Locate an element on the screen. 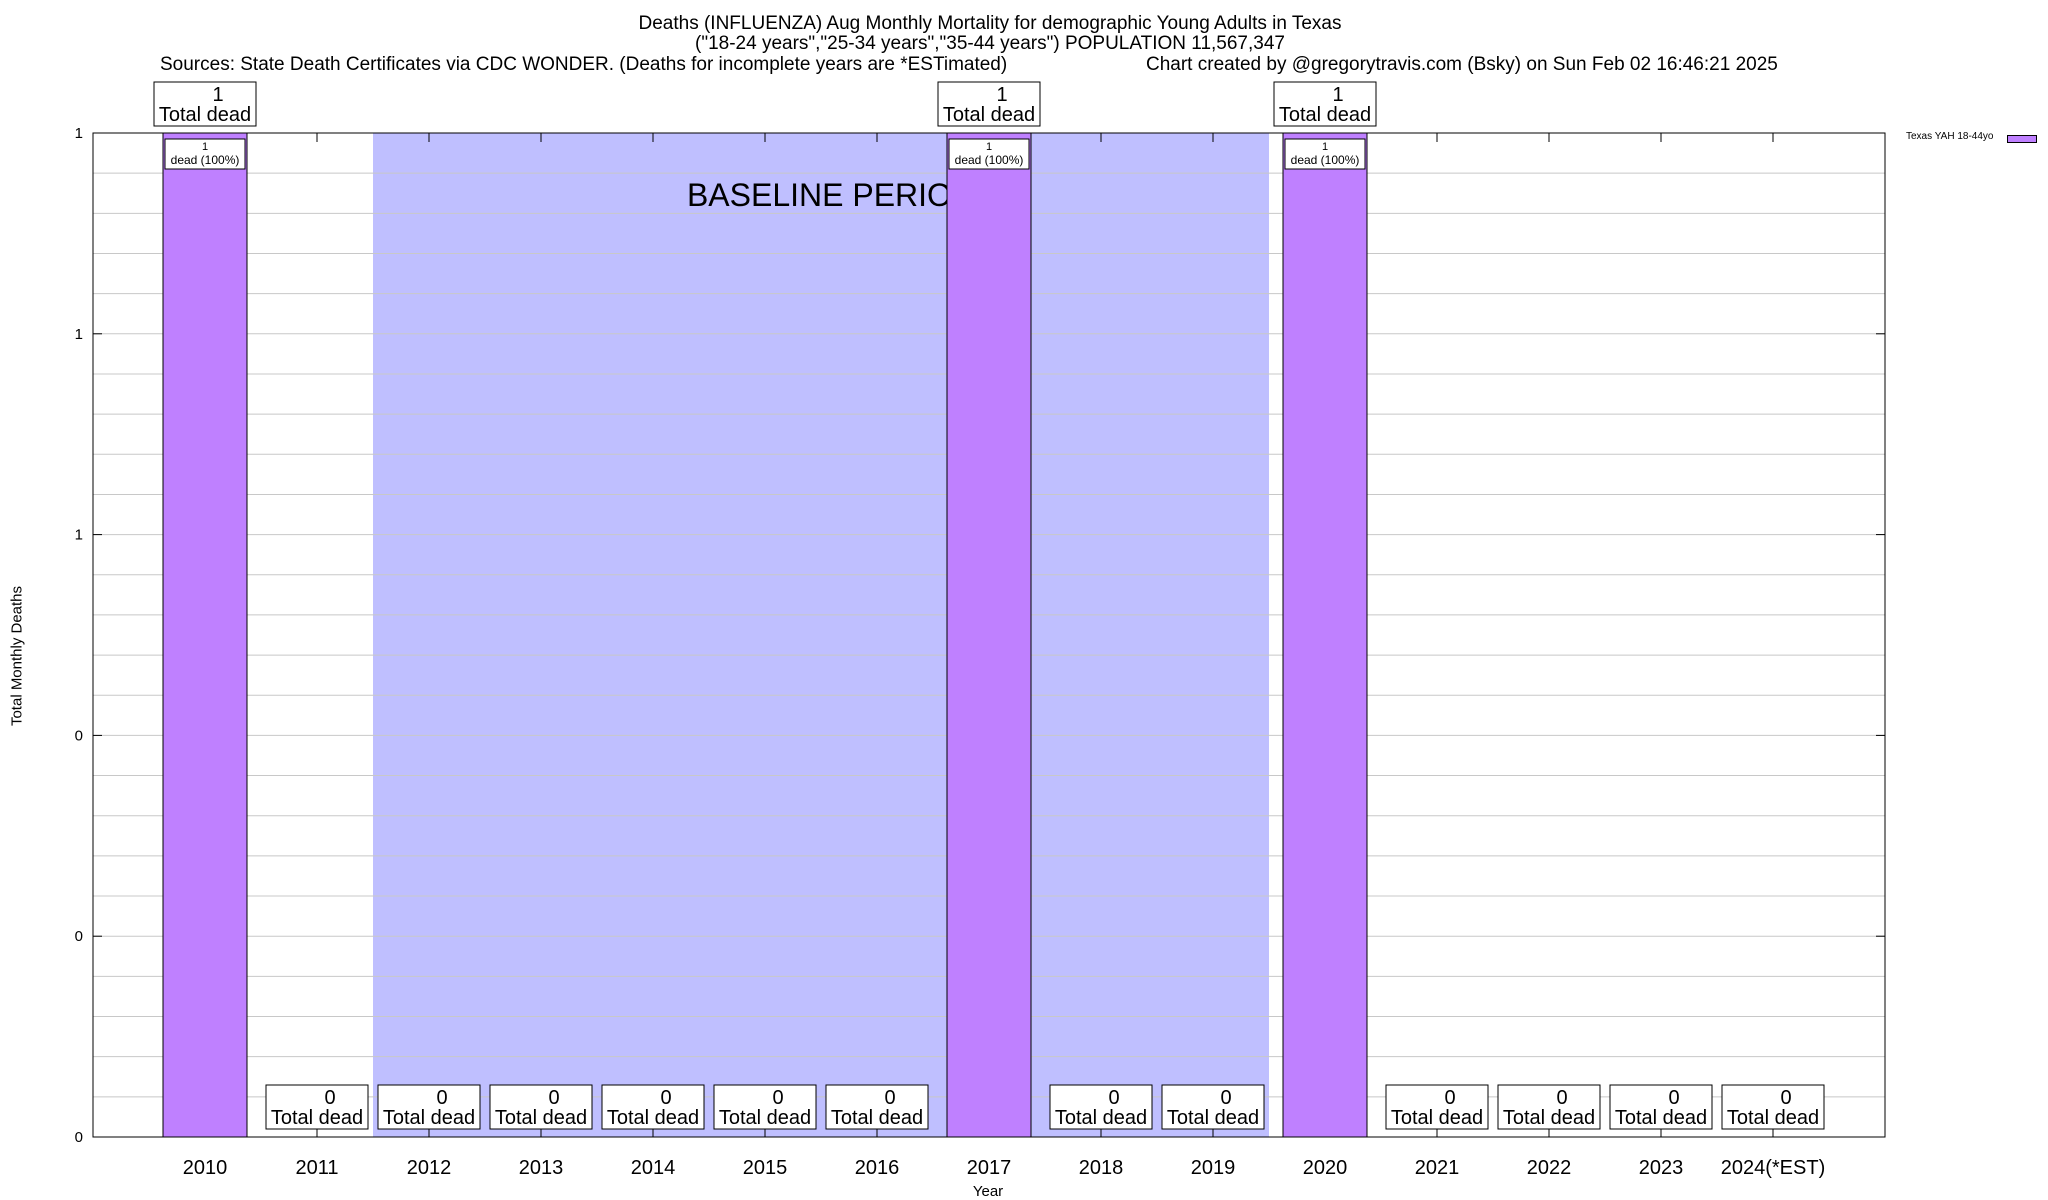 The height and width of the screenshot is (1200, 2048). y-axis-label: Total Monthly Deaths is located at coordinates (17, 656).